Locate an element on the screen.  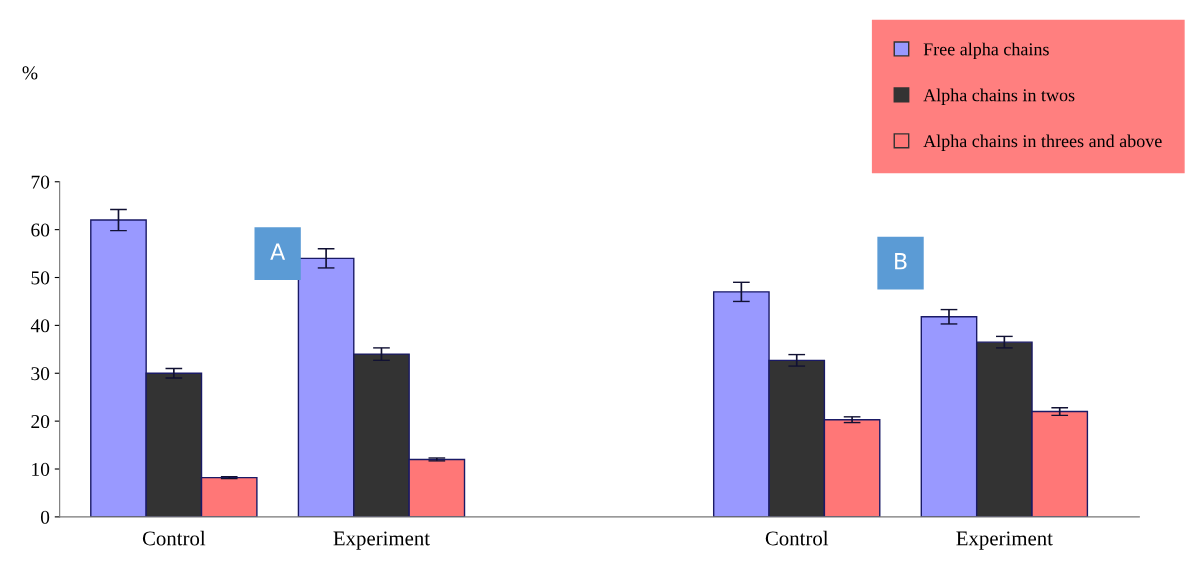
y-axis-title: % is located at coordinates (30, 73).